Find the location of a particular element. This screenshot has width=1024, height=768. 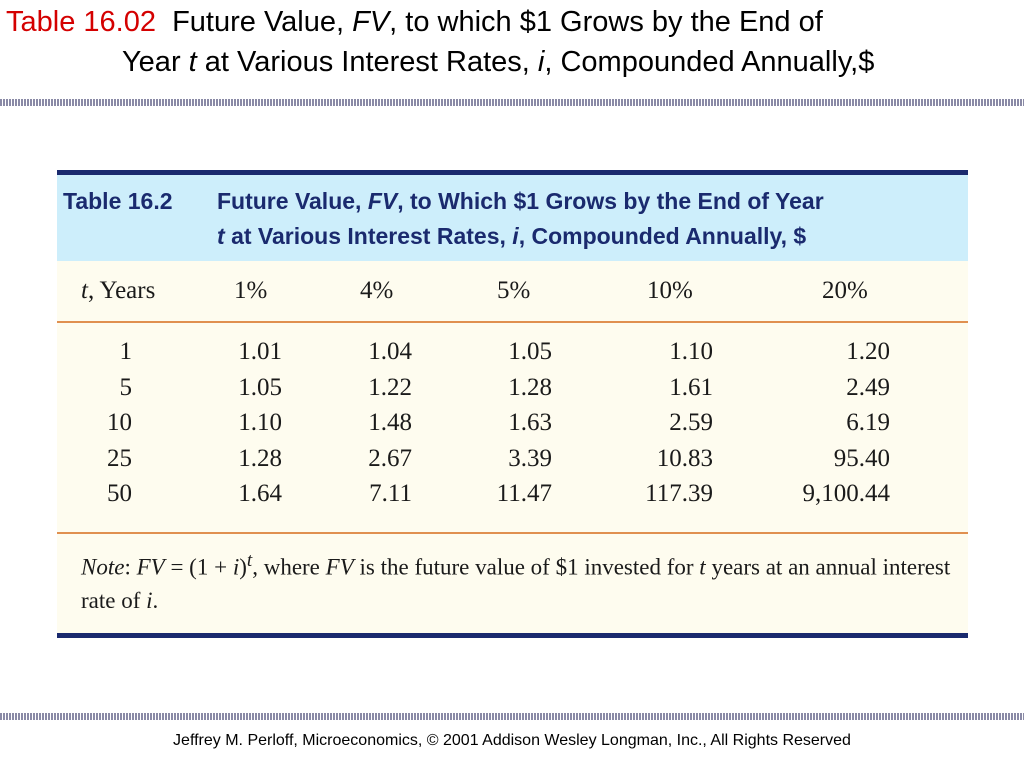

note-rule is located at coordinates (512, 533).